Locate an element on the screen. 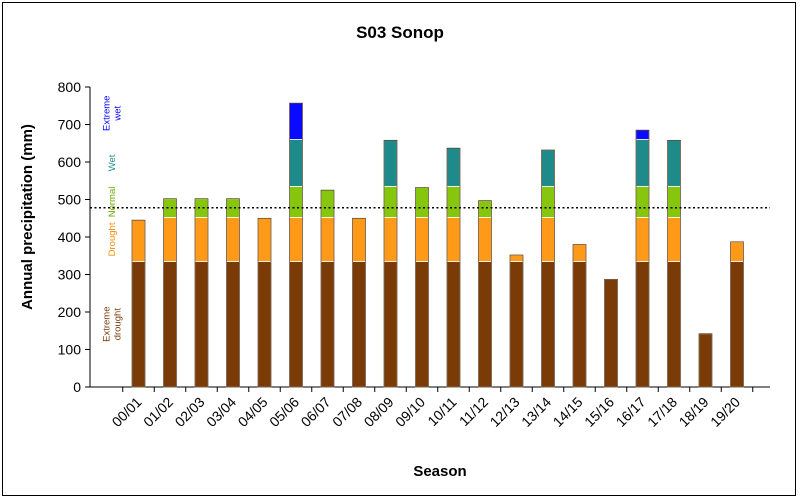 This screenshot has height=500, width=800. chart-title: S03 Sonop is located at coordinates (400, 32).